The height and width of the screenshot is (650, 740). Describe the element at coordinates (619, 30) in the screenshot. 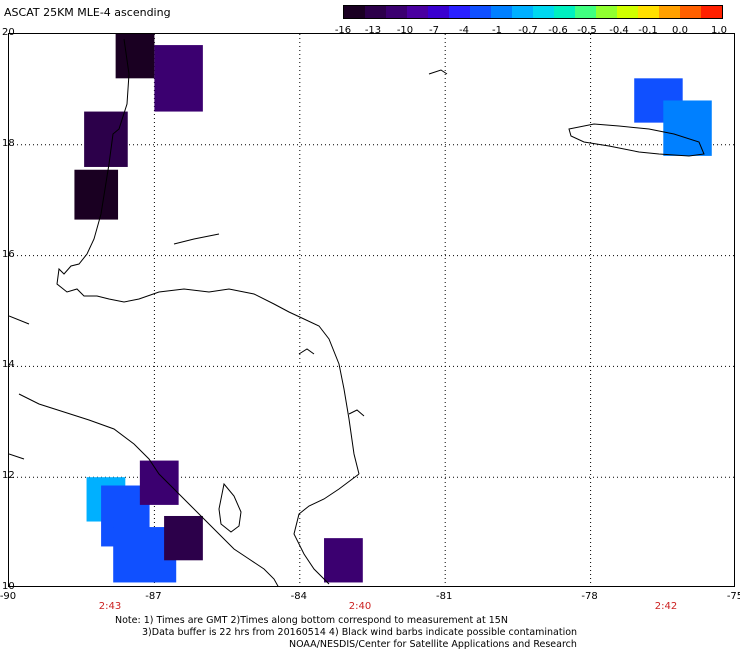

I see `color-scale-tick-label: -0.4` at that location.